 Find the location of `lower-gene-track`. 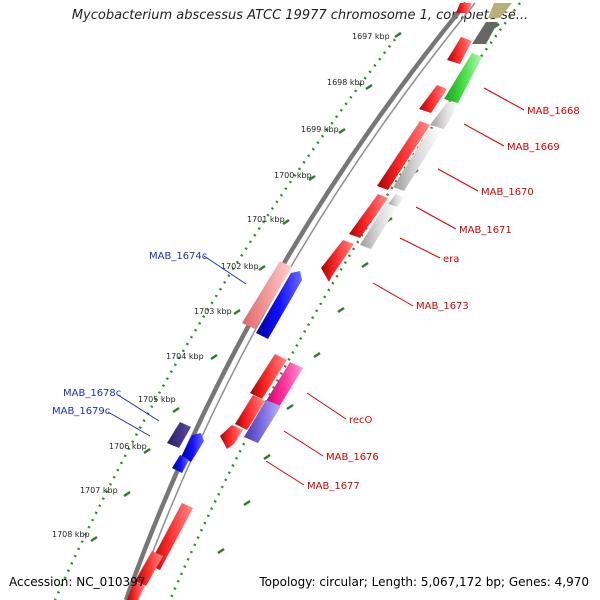

lower-gene-track is located at coordinates (160, 551).